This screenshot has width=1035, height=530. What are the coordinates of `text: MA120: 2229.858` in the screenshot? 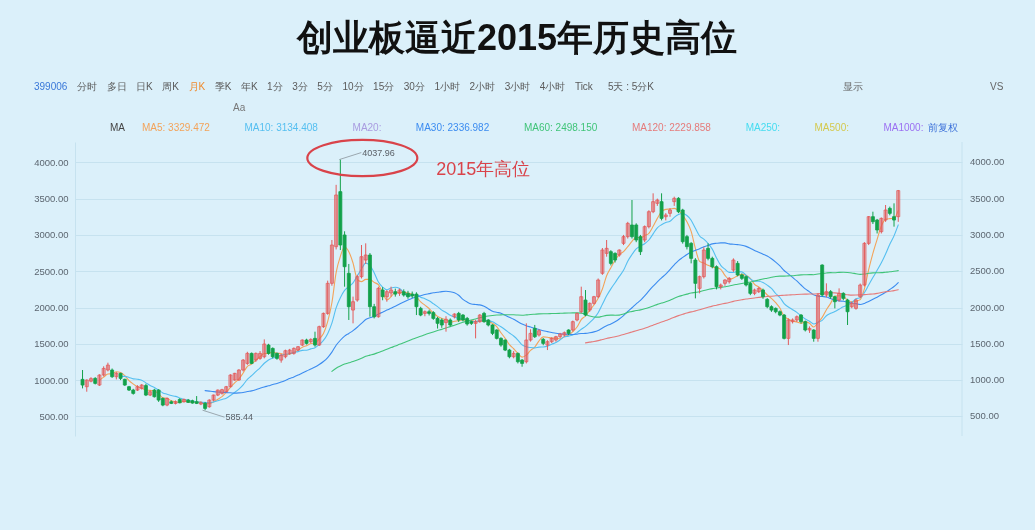 It's located at (671, 127).